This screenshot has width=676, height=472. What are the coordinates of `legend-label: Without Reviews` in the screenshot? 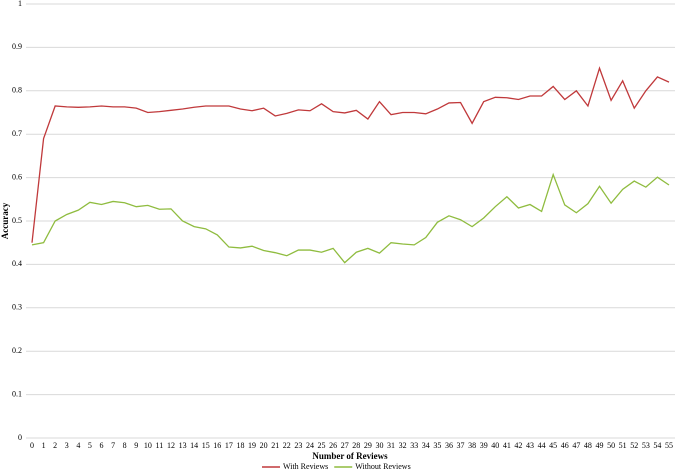 It's located at (382, 466).